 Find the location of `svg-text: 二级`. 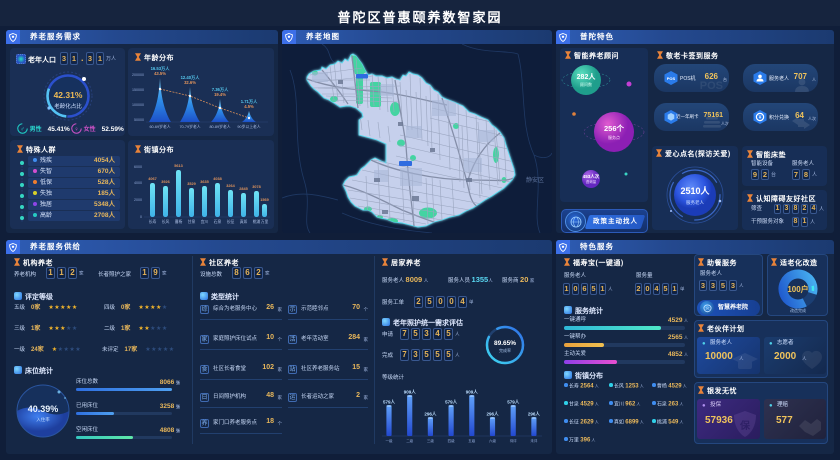

svg-text: 二级 is located at coordinates (409, 440).